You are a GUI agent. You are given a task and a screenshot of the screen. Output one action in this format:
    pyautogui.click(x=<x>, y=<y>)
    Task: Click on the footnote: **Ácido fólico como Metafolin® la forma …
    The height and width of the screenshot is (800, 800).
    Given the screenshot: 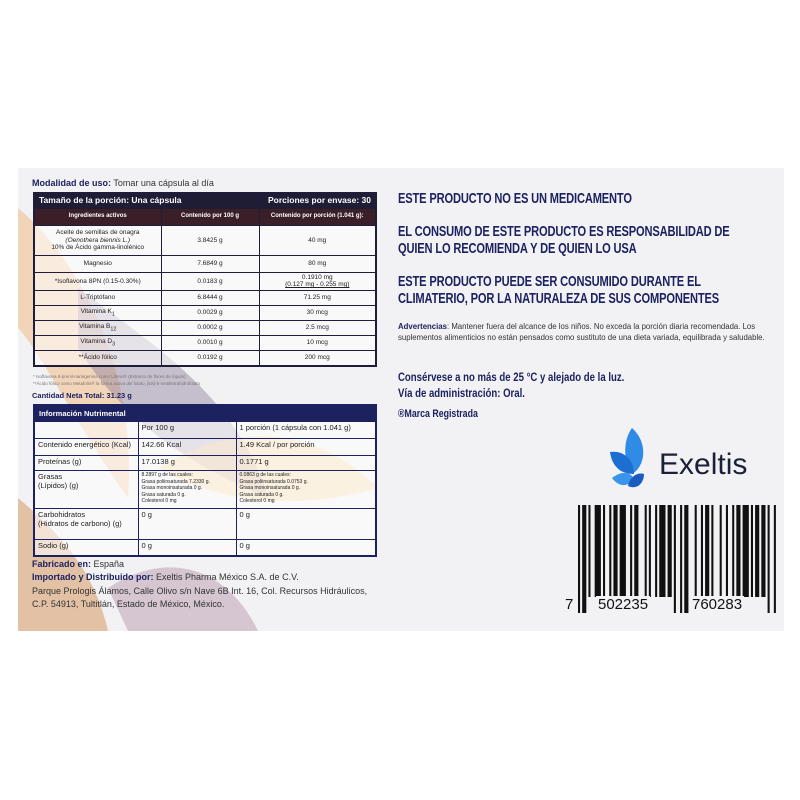 What is the action you would take?
    pyautogui.click(x=117, y=383)
    